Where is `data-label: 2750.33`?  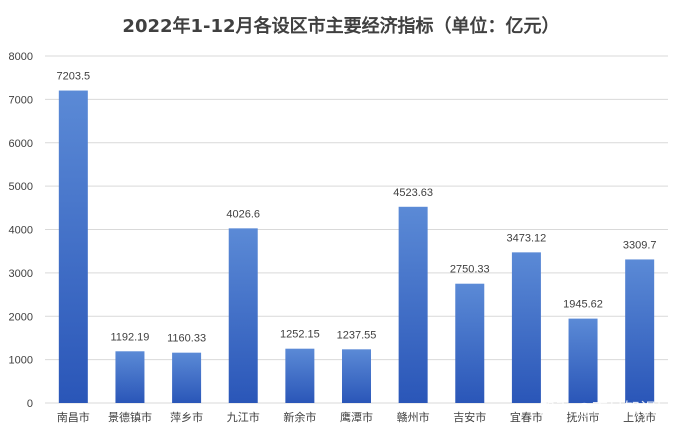 data-label: 2750.33 is located at coordinates (470, 270).